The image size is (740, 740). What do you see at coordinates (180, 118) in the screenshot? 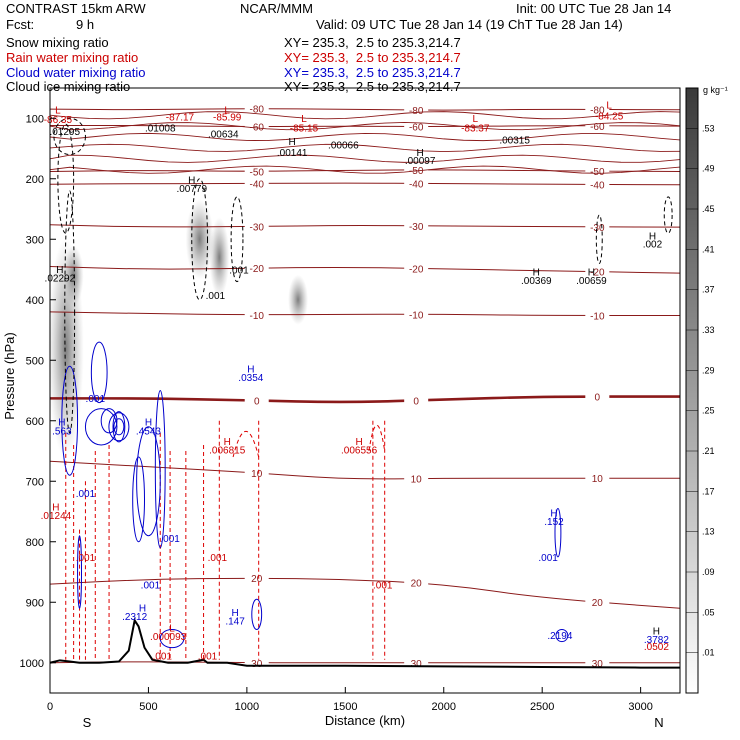
I see `annotation-label: -87.17` at bounding box center [180, 118].